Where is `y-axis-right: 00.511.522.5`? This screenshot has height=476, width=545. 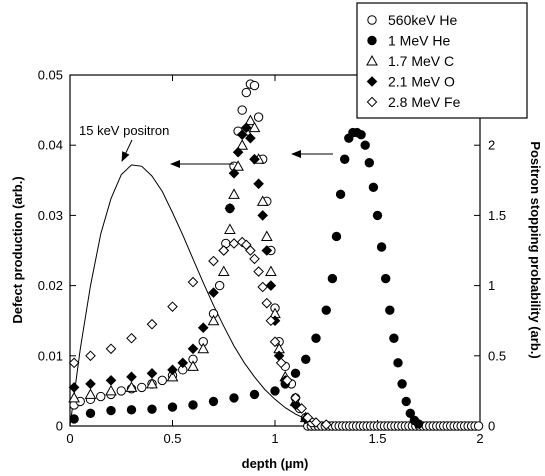 y-axis-right: 00.511.522.5 is located at coordinates (490, 251).